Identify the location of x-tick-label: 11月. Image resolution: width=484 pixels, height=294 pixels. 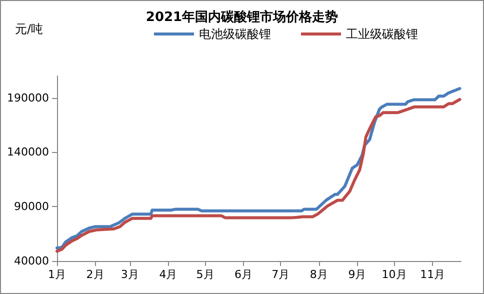
(433, 274).